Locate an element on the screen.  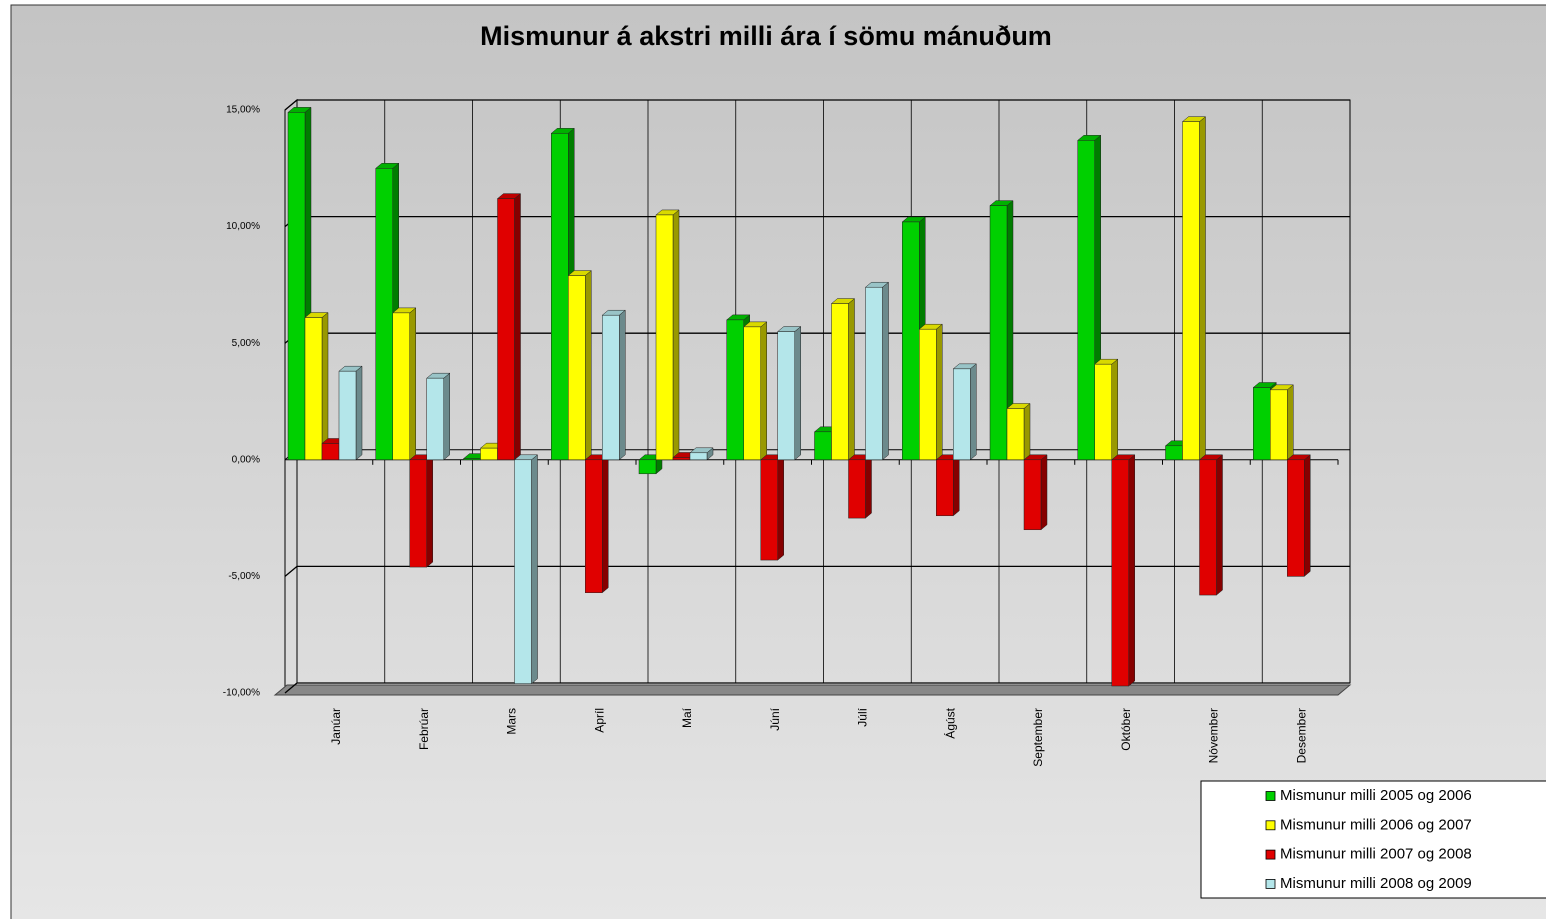
legend-label: Mismunur milli 2008 og 2009 is located at coordinates (1376, 883).